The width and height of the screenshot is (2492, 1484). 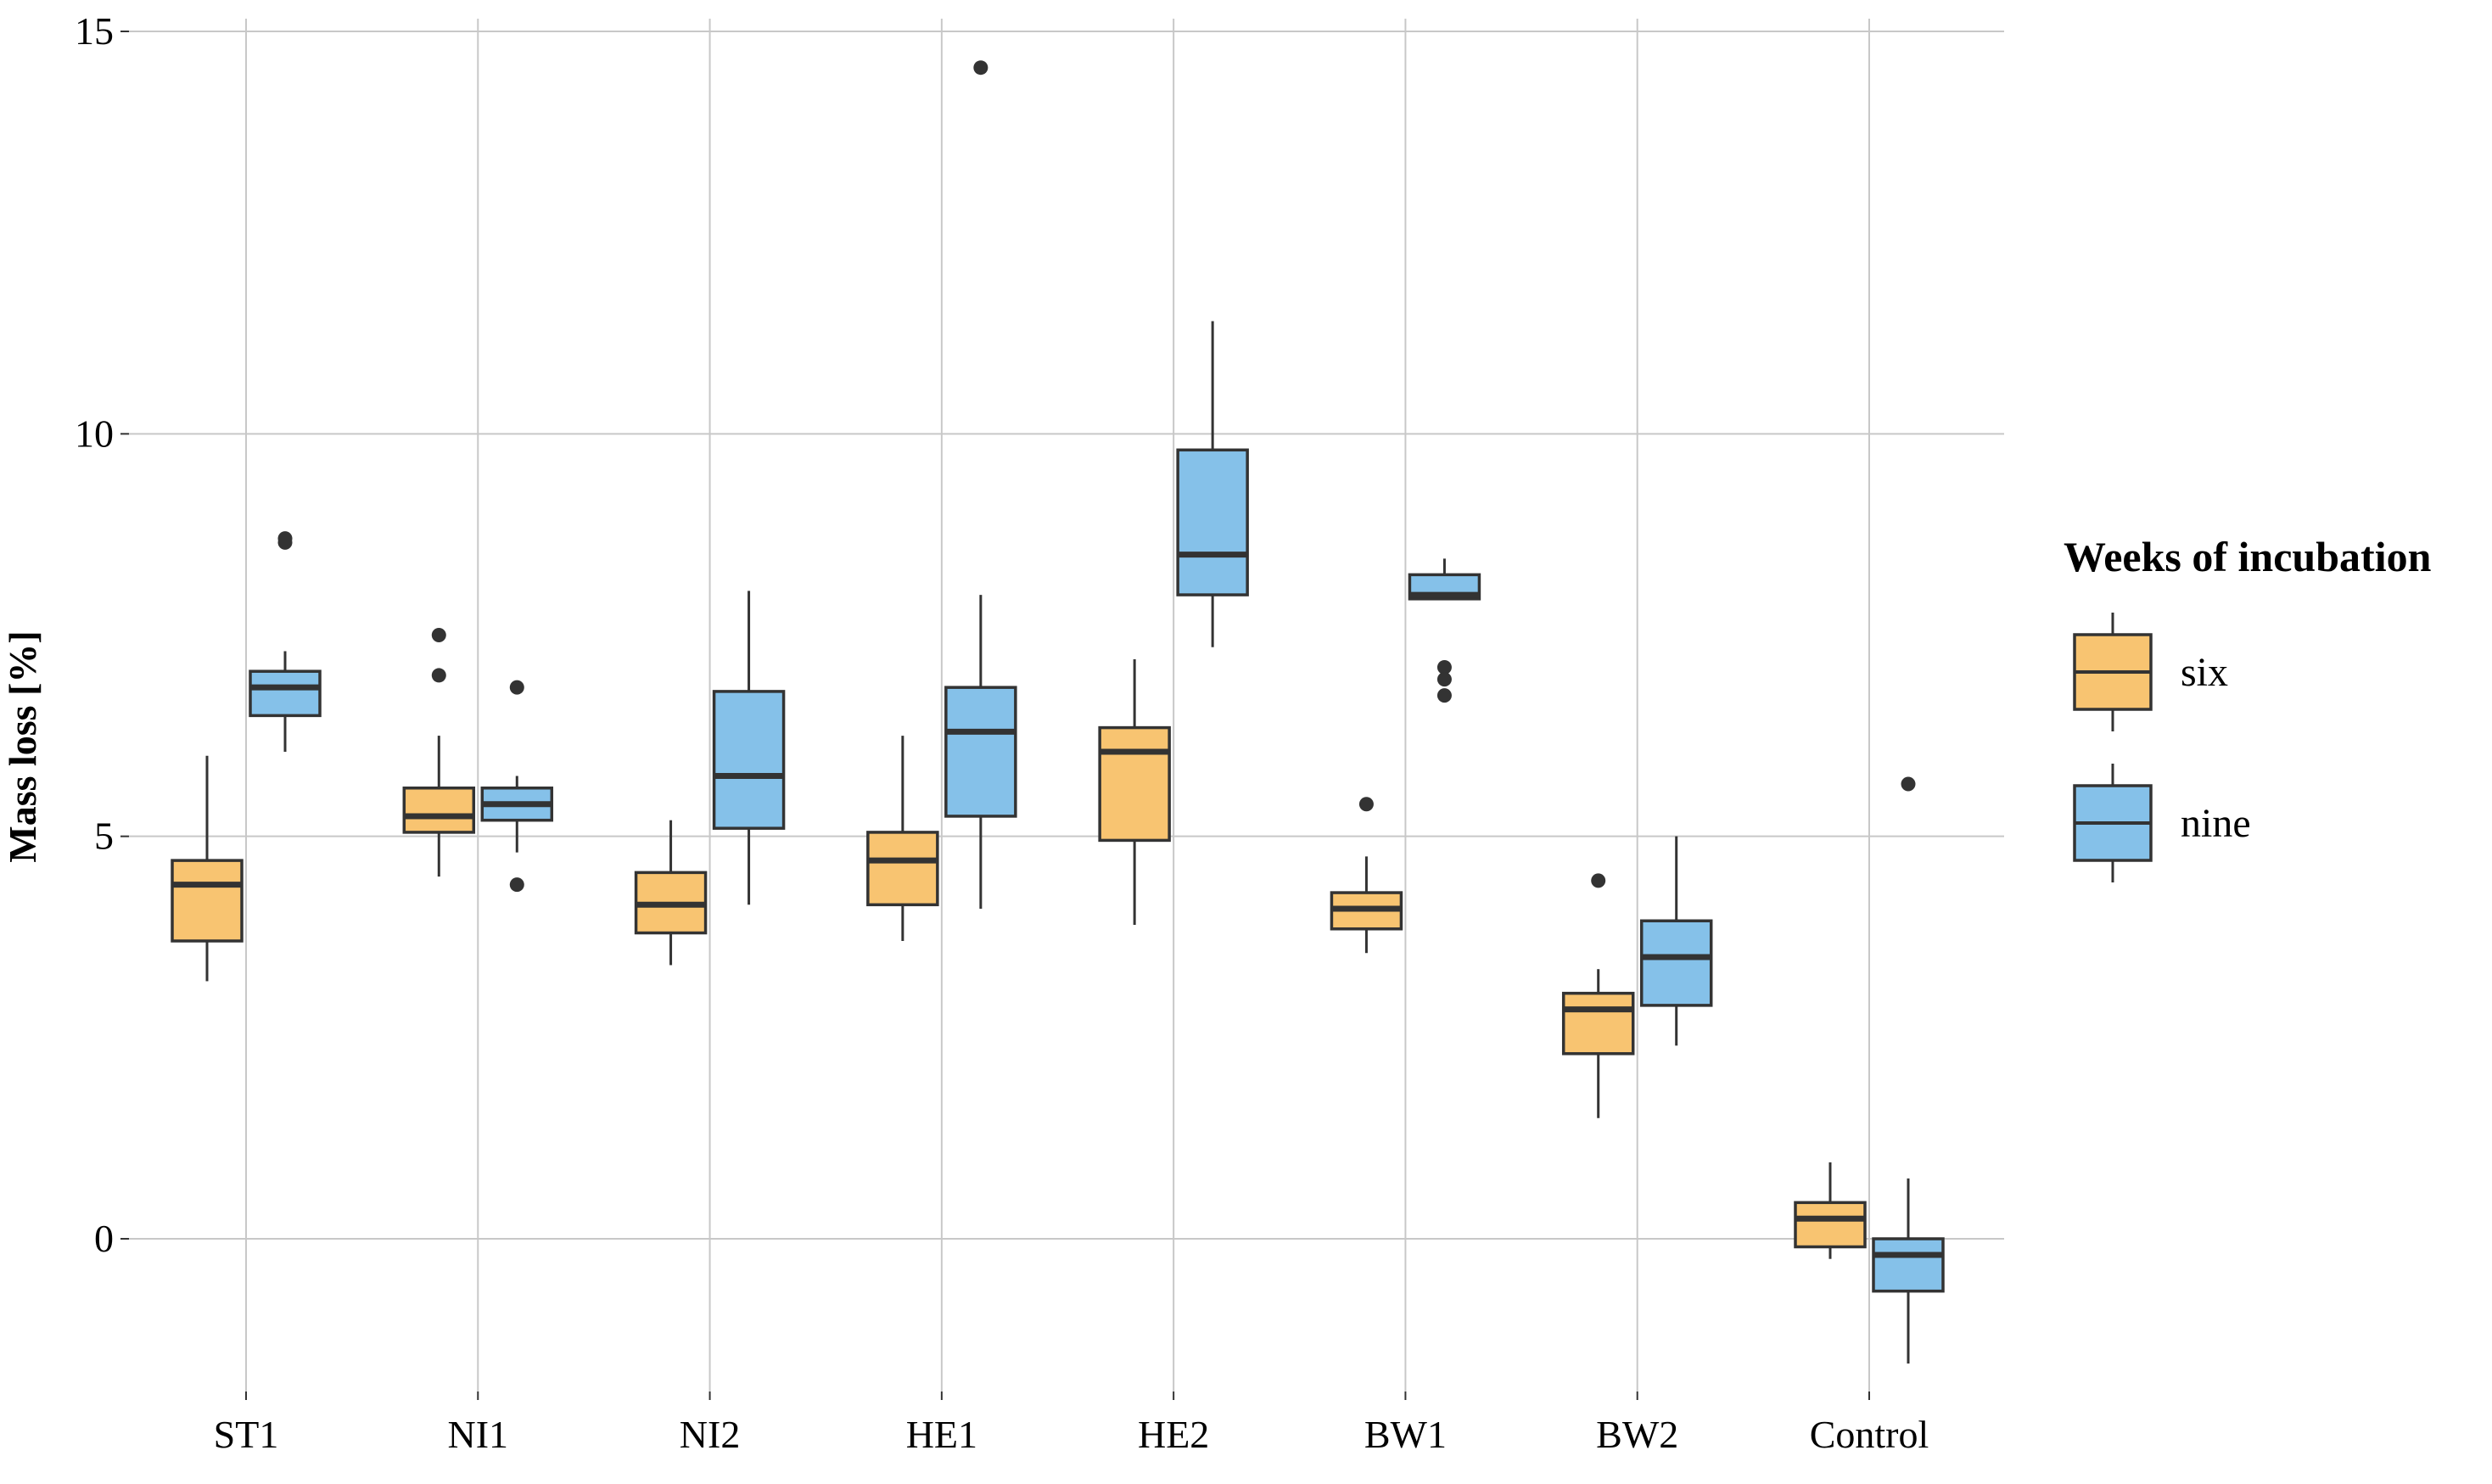 What do you see at coordinates (22, 746) in the screenshot?
I see `y-axis-title: Mass loss [%]` at bounding box center [22, 746].